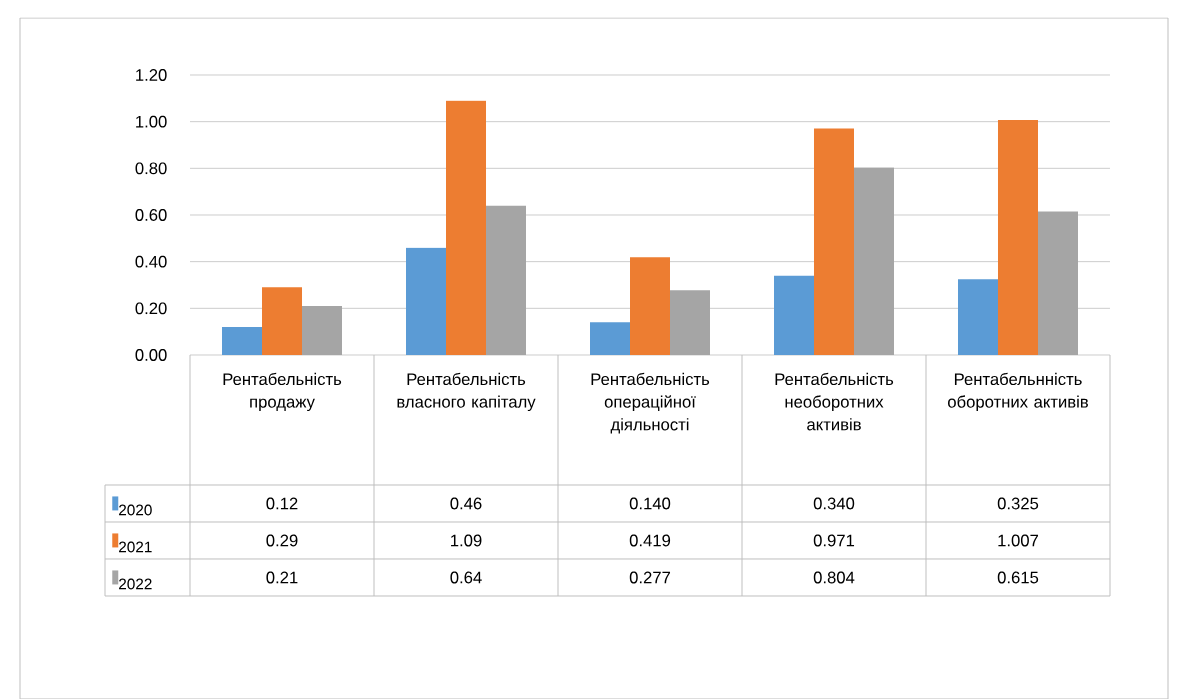 Image resolution: width=1189 pixels, height=699 pixels. Describe the element at coordinates (151, 168) in the screenshot. I see `y-tick-label: 0.80` at that location.